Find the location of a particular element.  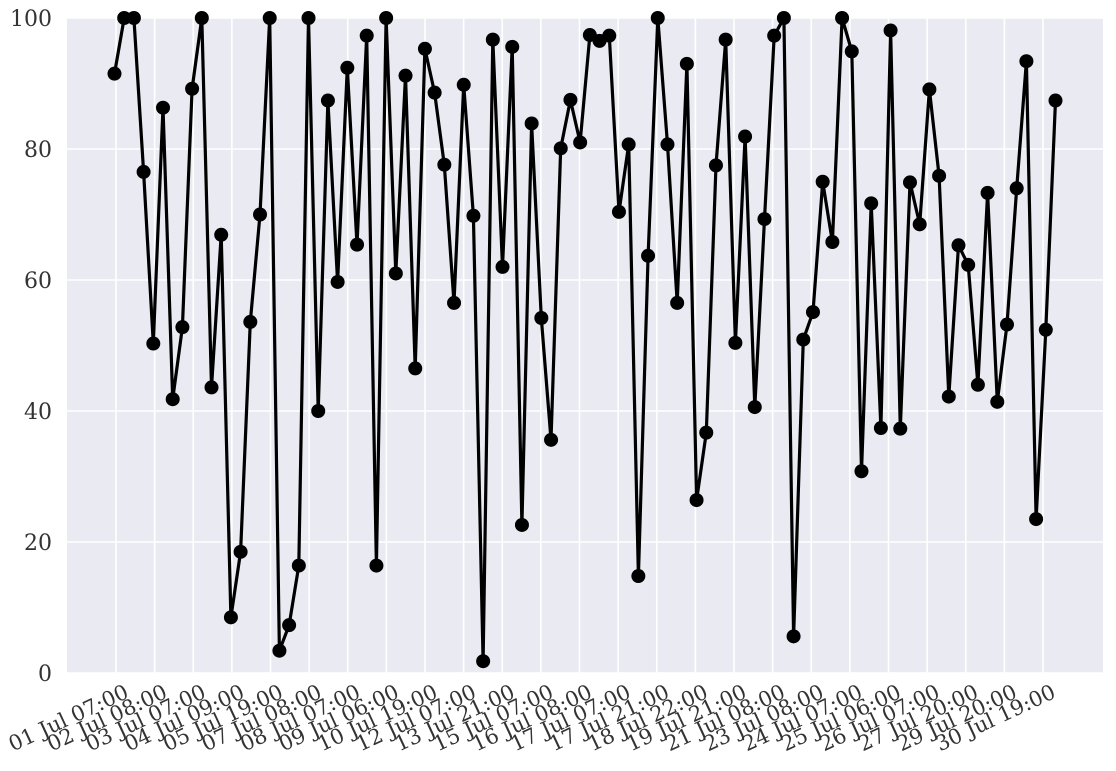

y-axis-ticks: 0 20 40 60 80 100 is located at coordinates (31, 347).